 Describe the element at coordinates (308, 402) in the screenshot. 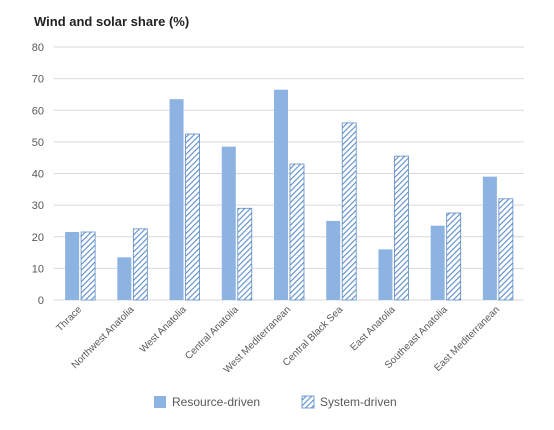

I see `legend-swatch-system-driven` at that location.